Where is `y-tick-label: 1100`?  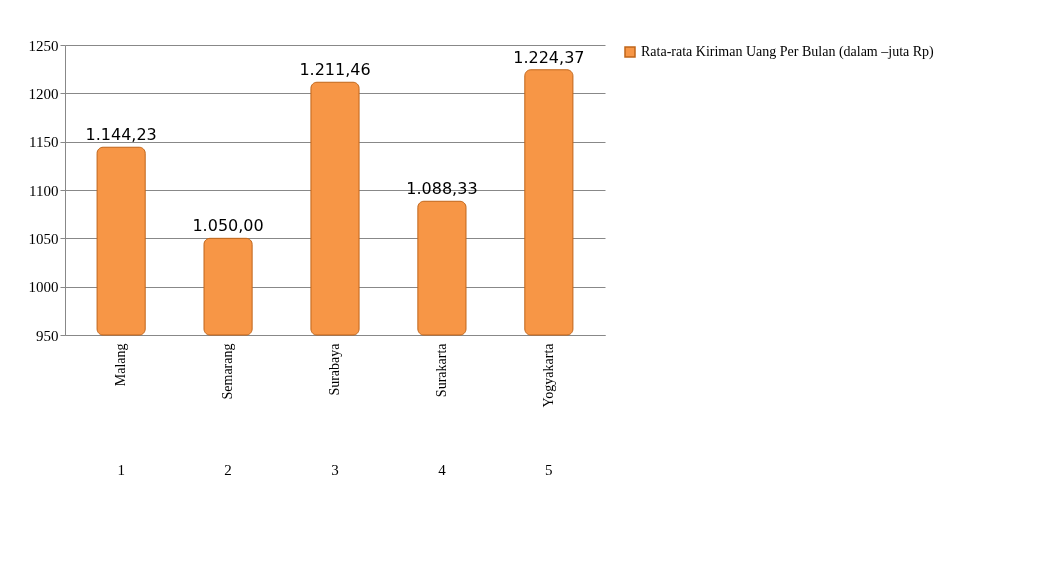
y-tick-label: 1100 is located at coordinates (44, 190).